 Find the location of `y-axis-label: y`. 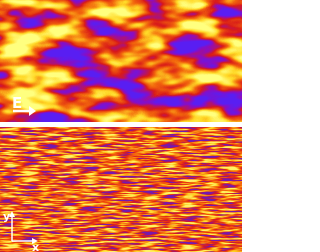

y-axis-label: y is located at coordinates (6, 216).